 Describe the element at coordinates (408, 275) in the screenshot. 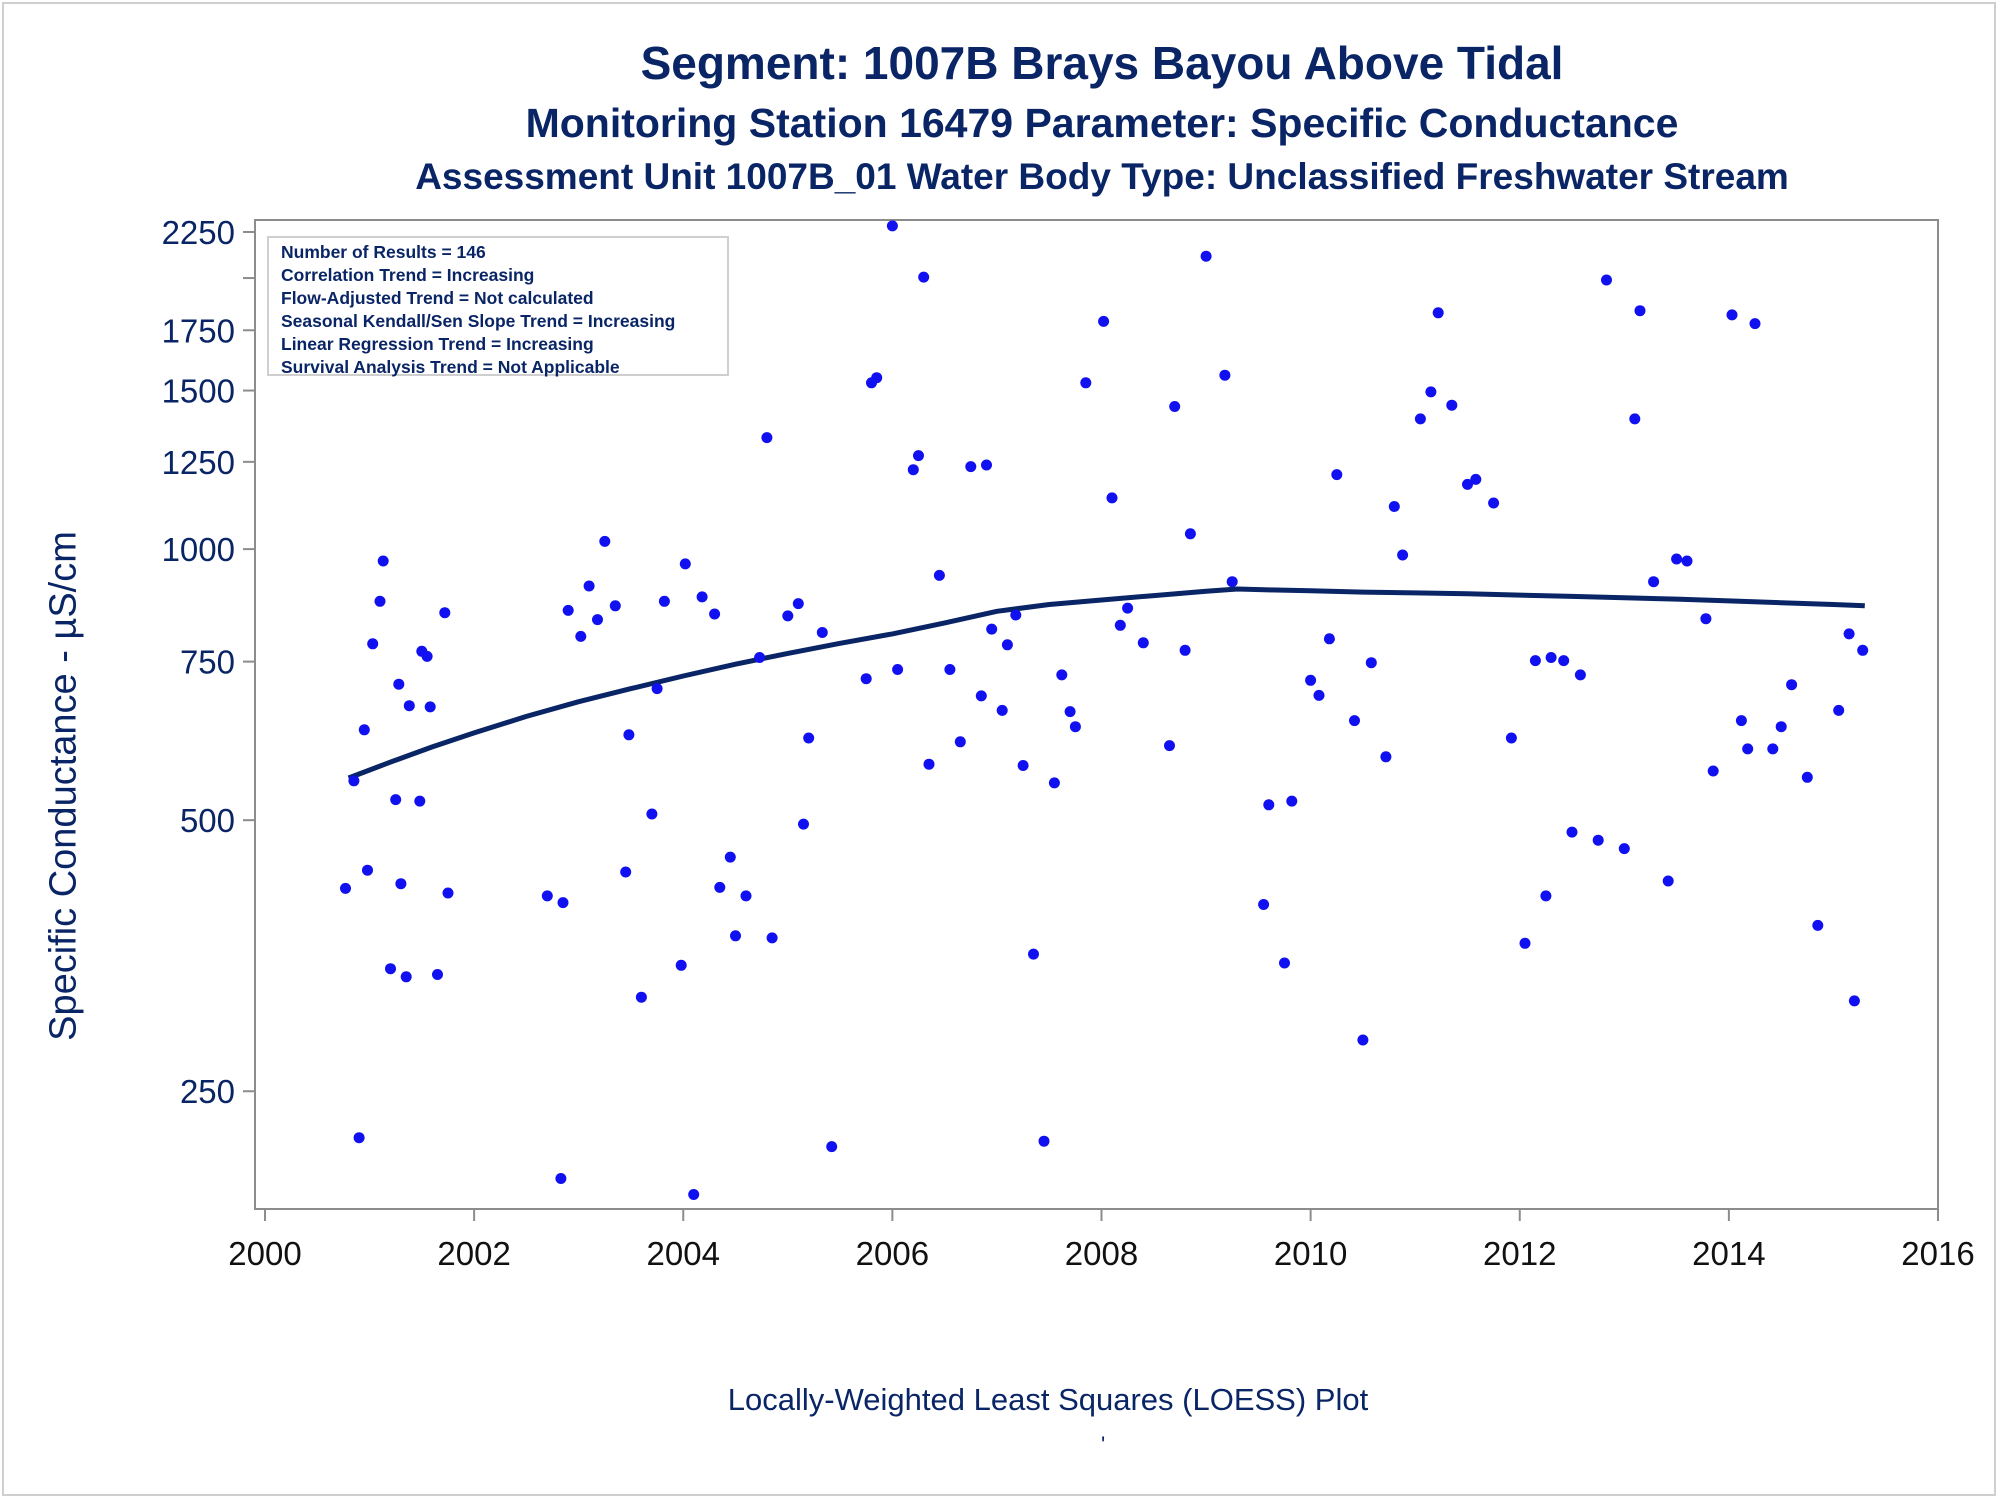

I see `stats-correlation-trend: Correlation Trend = Increasing` at that location.